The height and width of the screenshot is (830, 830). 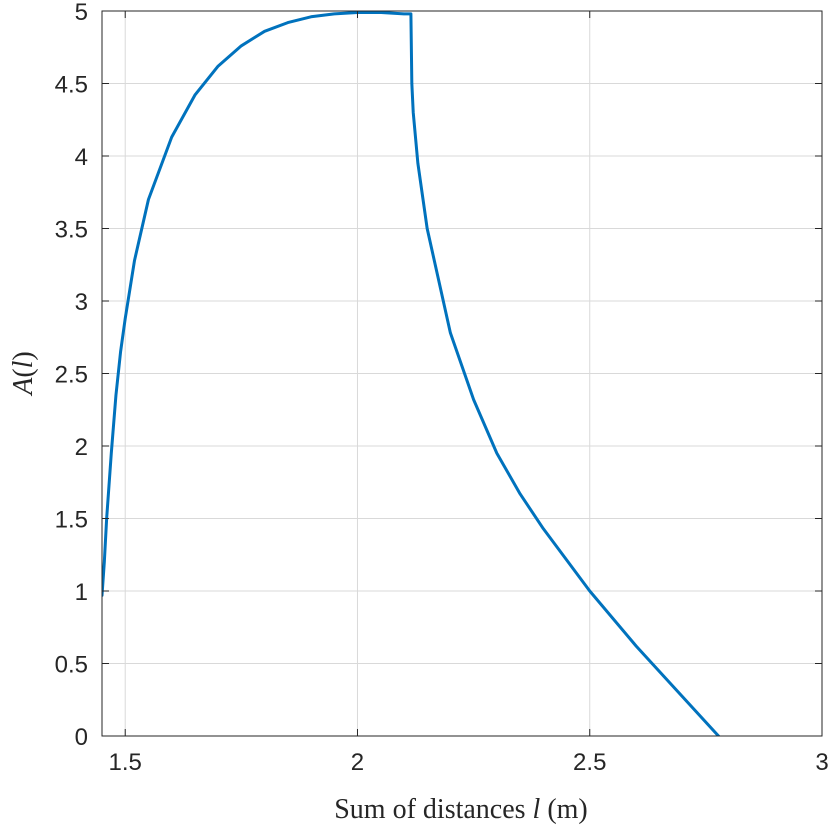 I want to click on y-tick-label: 3.5, so click(x=71, y=230).